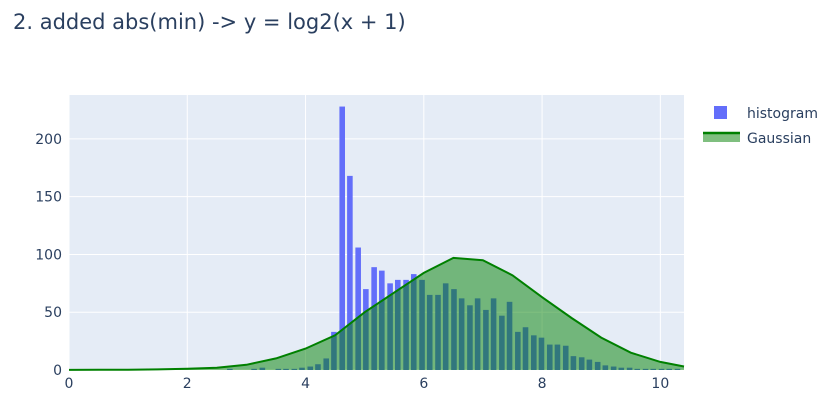 The width and height of the screenshot is (833, 406). What do you see at coordinates (209, 22) in the screenshot?
I see `chart-title: 2. added abs(min) -> y = log2(x + 1)` at bounding box center [209, 22].